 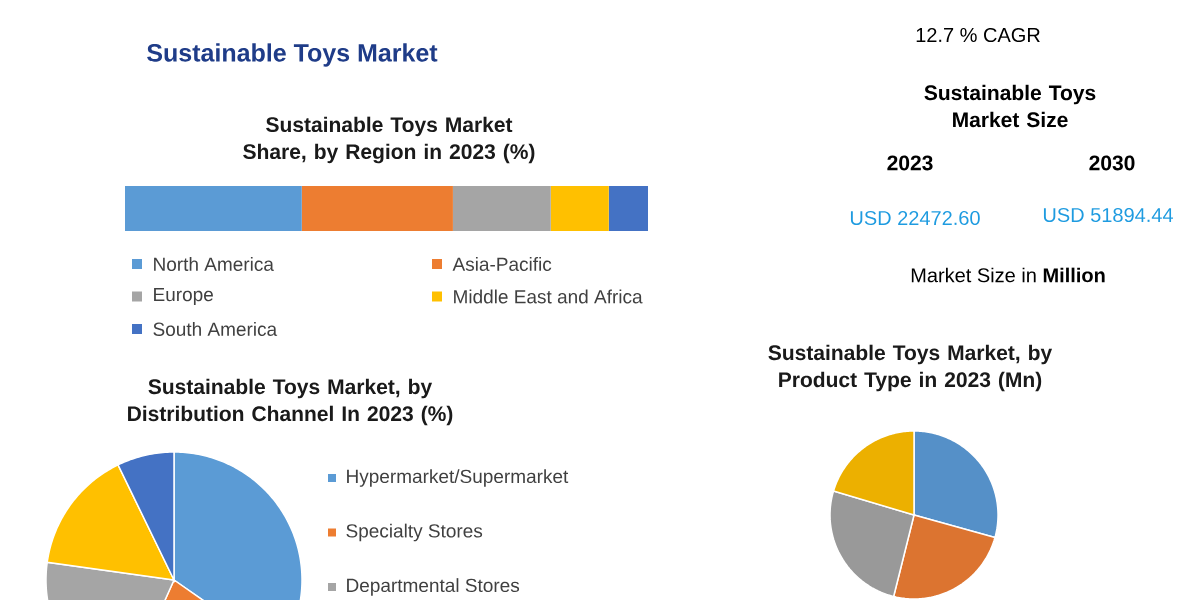 I want to click on legend-label: Hypermarket/Supermarket, so click(x=458, y=478).